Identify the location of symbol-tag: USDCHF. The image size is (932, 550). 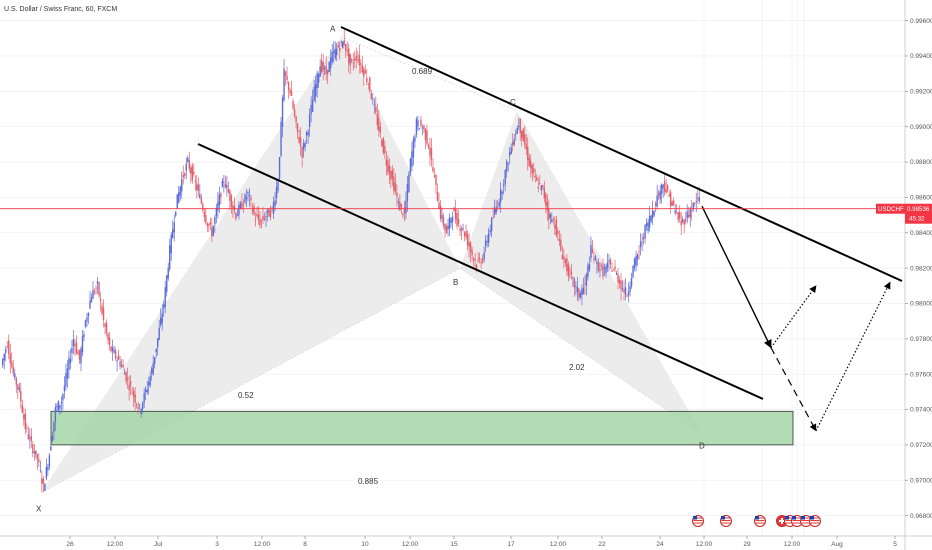
(891, 209).